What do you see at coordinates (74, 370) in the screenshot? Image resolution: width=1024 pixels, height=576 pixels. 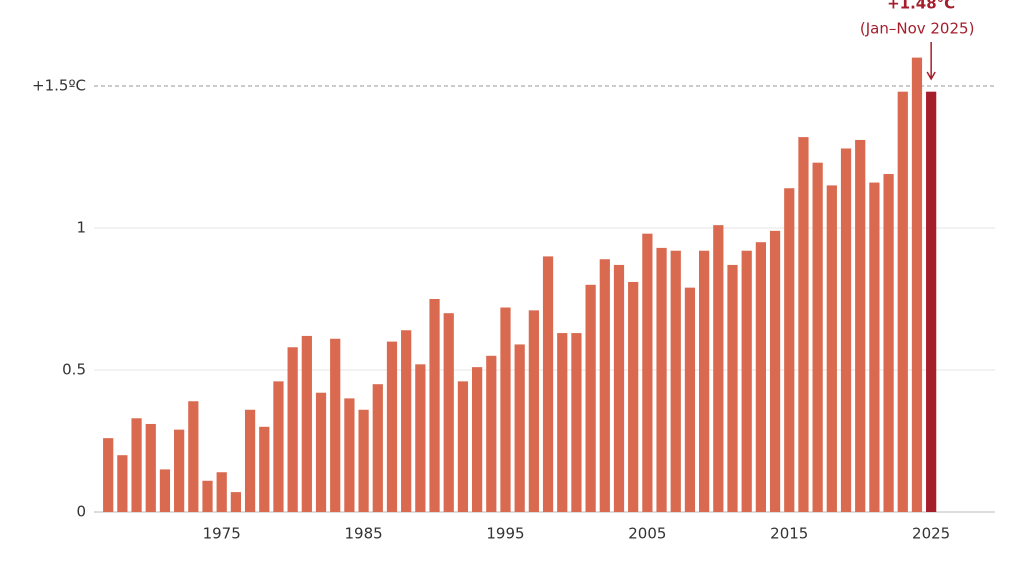 I see `y-tick-label: 0.5` at bounding box center [74, 370].